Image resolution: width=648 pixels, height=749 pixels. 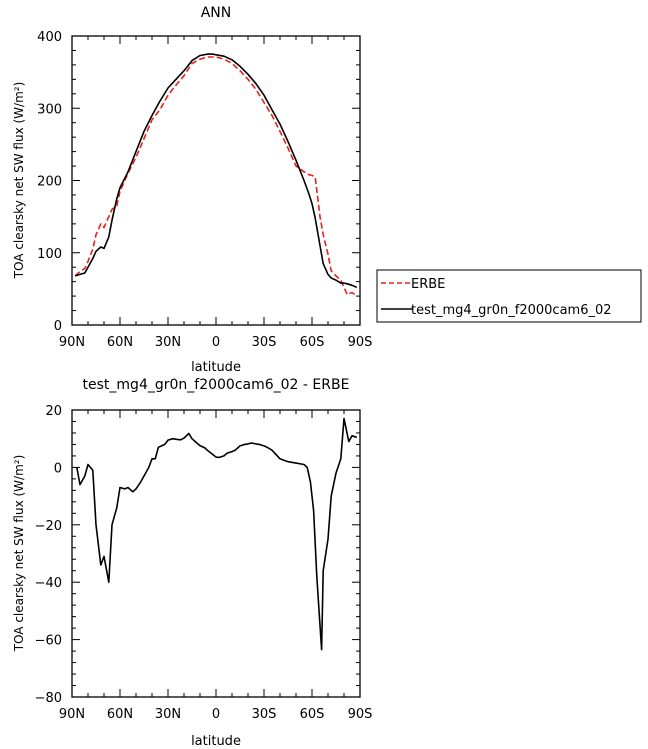 What do you see at coordinates (58, 326) in the screenshot?
I see `top-y-tick-label: 0` at bounding box center [58, 326].